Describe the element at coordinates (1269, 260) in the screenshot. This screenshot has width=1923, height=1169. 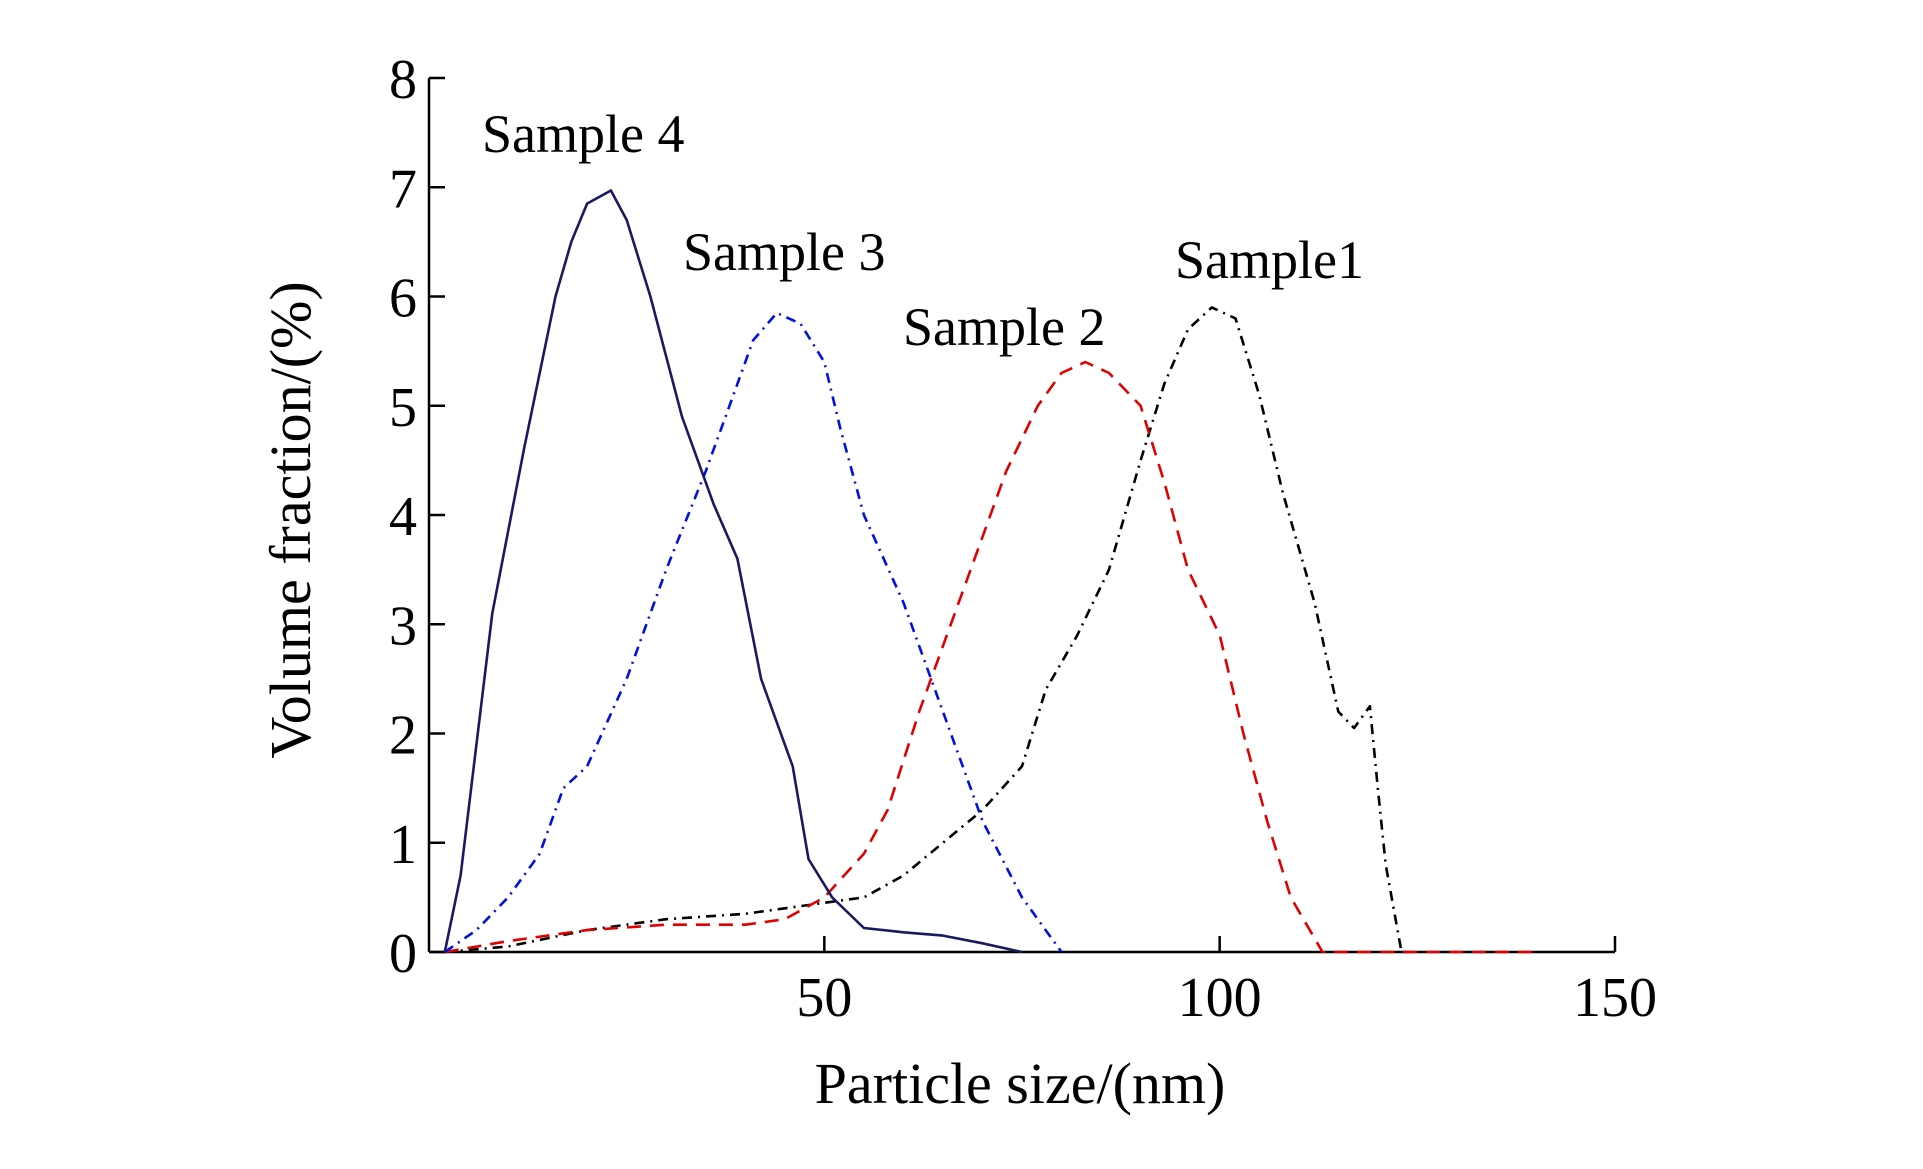
I see `annotation-sample-1: Sample1` at that location.